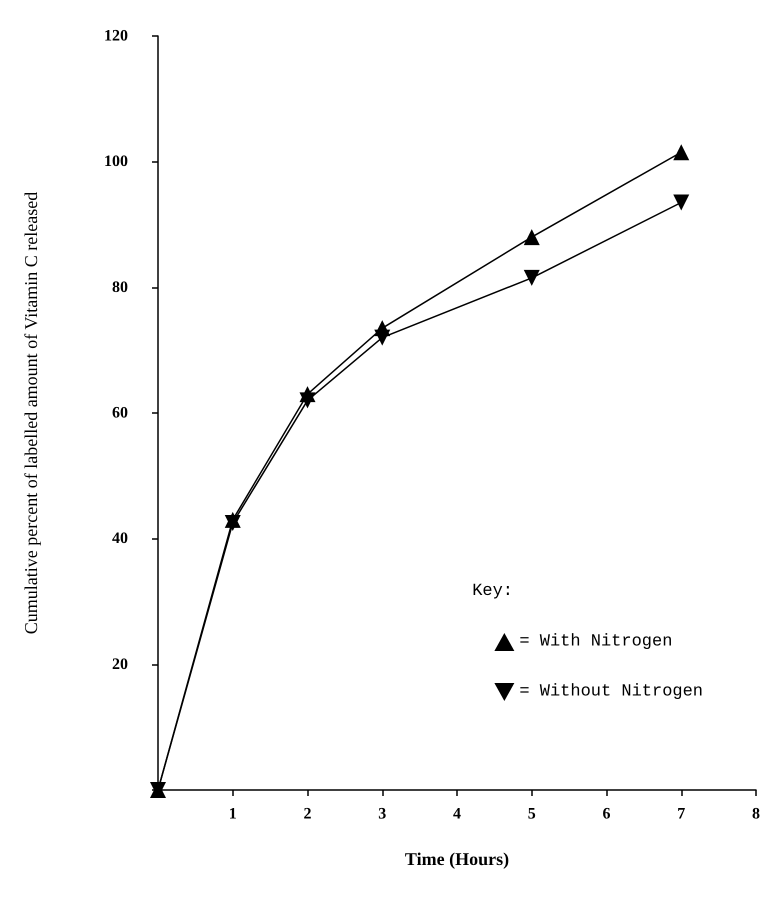  What do you see at coordinates (232, 814) in the screenshot?
I see `x-tick-label: 1` at bounding box center [232, 814].